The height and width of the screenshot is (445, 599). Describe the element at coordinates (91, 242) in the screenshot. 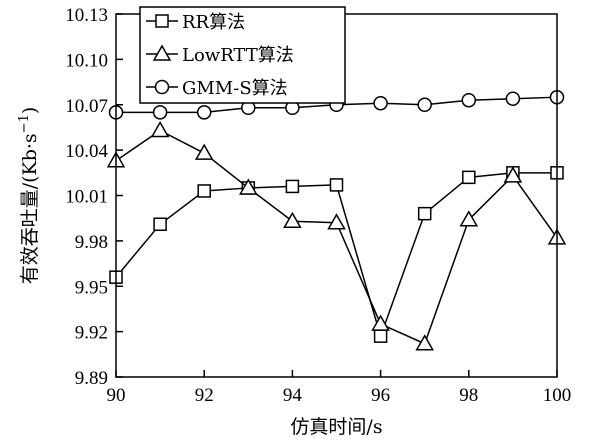

I see `y-tick-label: 9.98` at that location.